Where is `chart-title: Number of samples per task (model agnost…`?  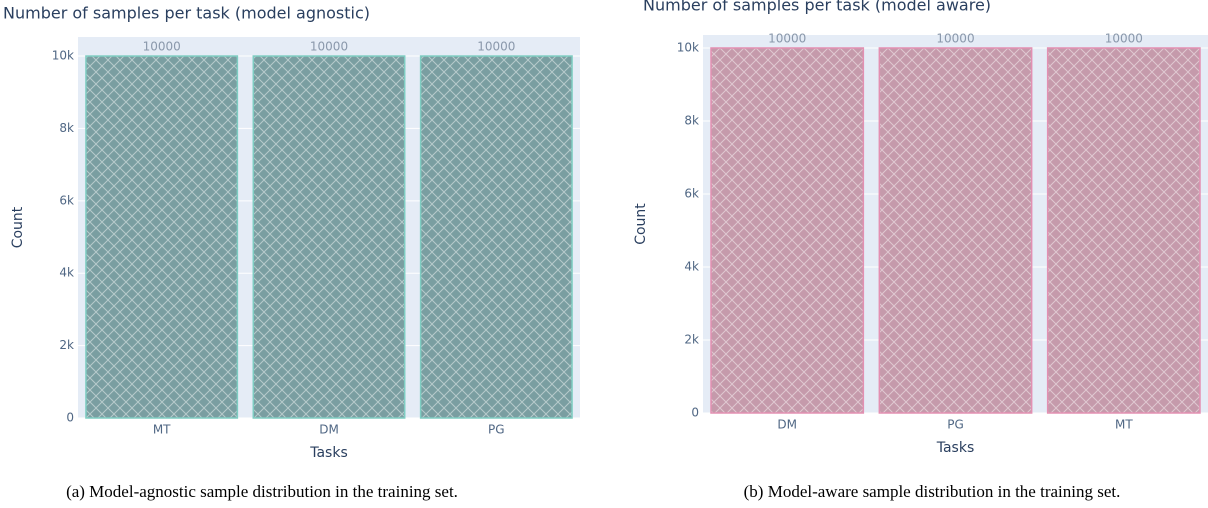 chart-title: Number of samples per task (model agnost… is located at coordinates (186, 13).